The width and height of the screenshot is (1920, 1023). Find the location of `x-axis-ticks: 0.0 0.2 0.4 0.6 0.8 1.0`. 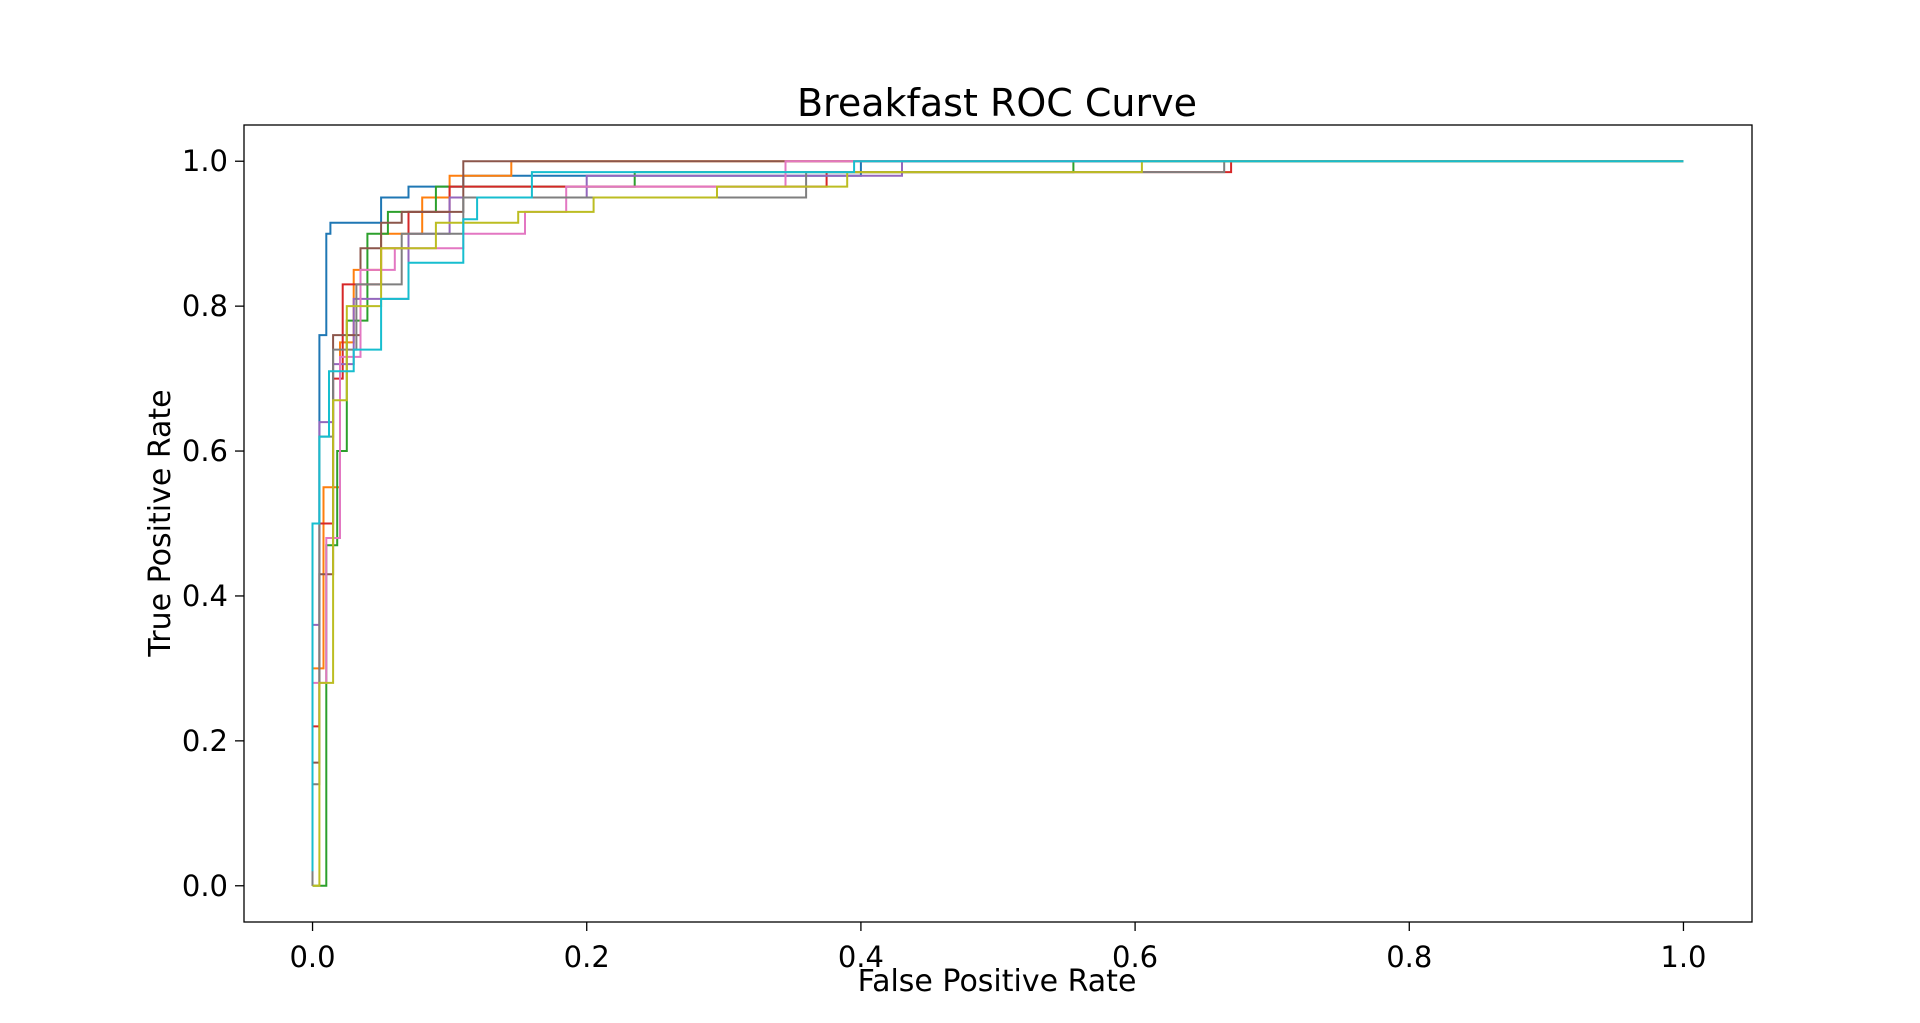

x-axis-ticks: 0.0 0.2 0.4 0.6 0.8 1.0 is located at coordinates (998, 948).